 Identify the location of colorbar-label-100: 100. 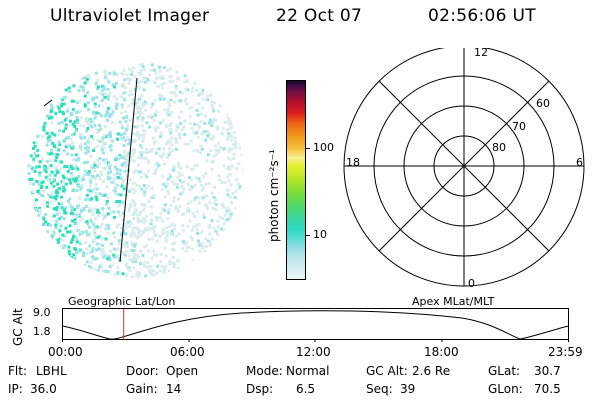
(323, 147).